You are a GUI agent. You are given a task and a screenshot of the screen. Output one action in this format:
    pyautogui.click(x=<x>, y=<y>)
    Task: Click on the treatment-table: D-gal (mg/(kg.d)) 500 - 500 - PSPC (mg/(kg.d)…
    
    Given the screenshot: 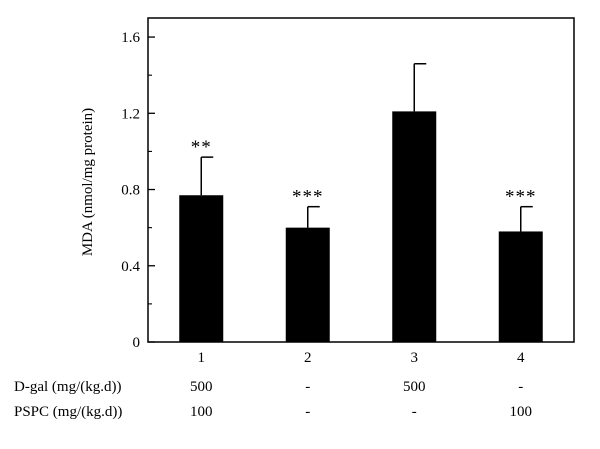 What is the action you would take?
    pyautogui.click(x=273, y=399)
    